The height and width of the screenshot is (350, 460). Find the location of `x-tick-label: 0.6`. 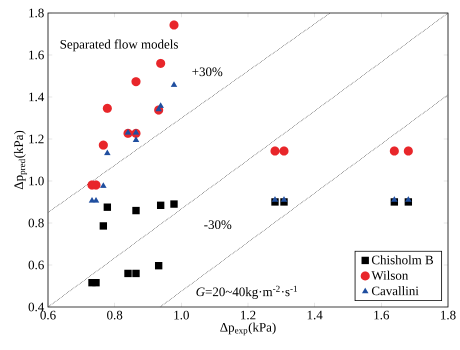

x-tick-label: 0.6 is located at coordinates (48, 315).